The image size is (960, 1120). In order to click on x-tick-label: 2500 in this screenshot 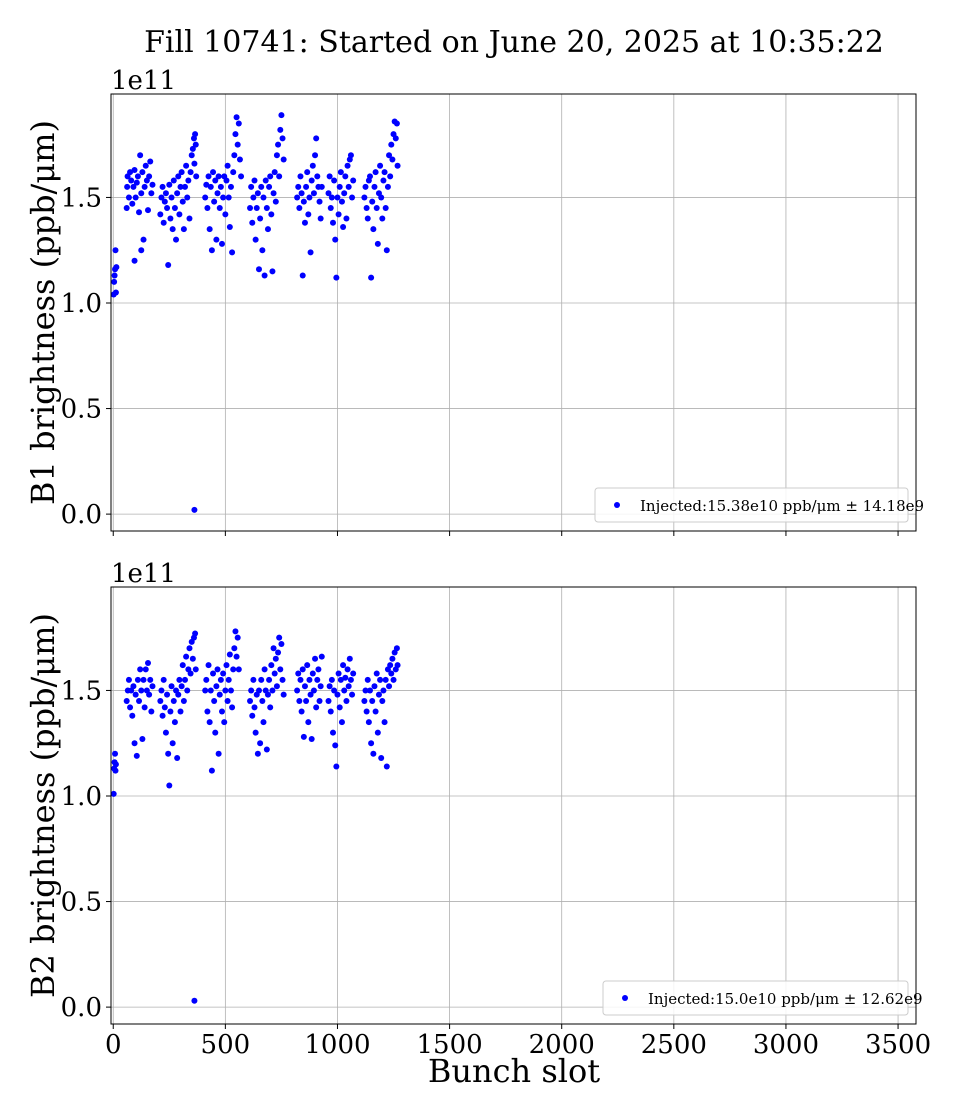, I will do `click(674, 1045)`.